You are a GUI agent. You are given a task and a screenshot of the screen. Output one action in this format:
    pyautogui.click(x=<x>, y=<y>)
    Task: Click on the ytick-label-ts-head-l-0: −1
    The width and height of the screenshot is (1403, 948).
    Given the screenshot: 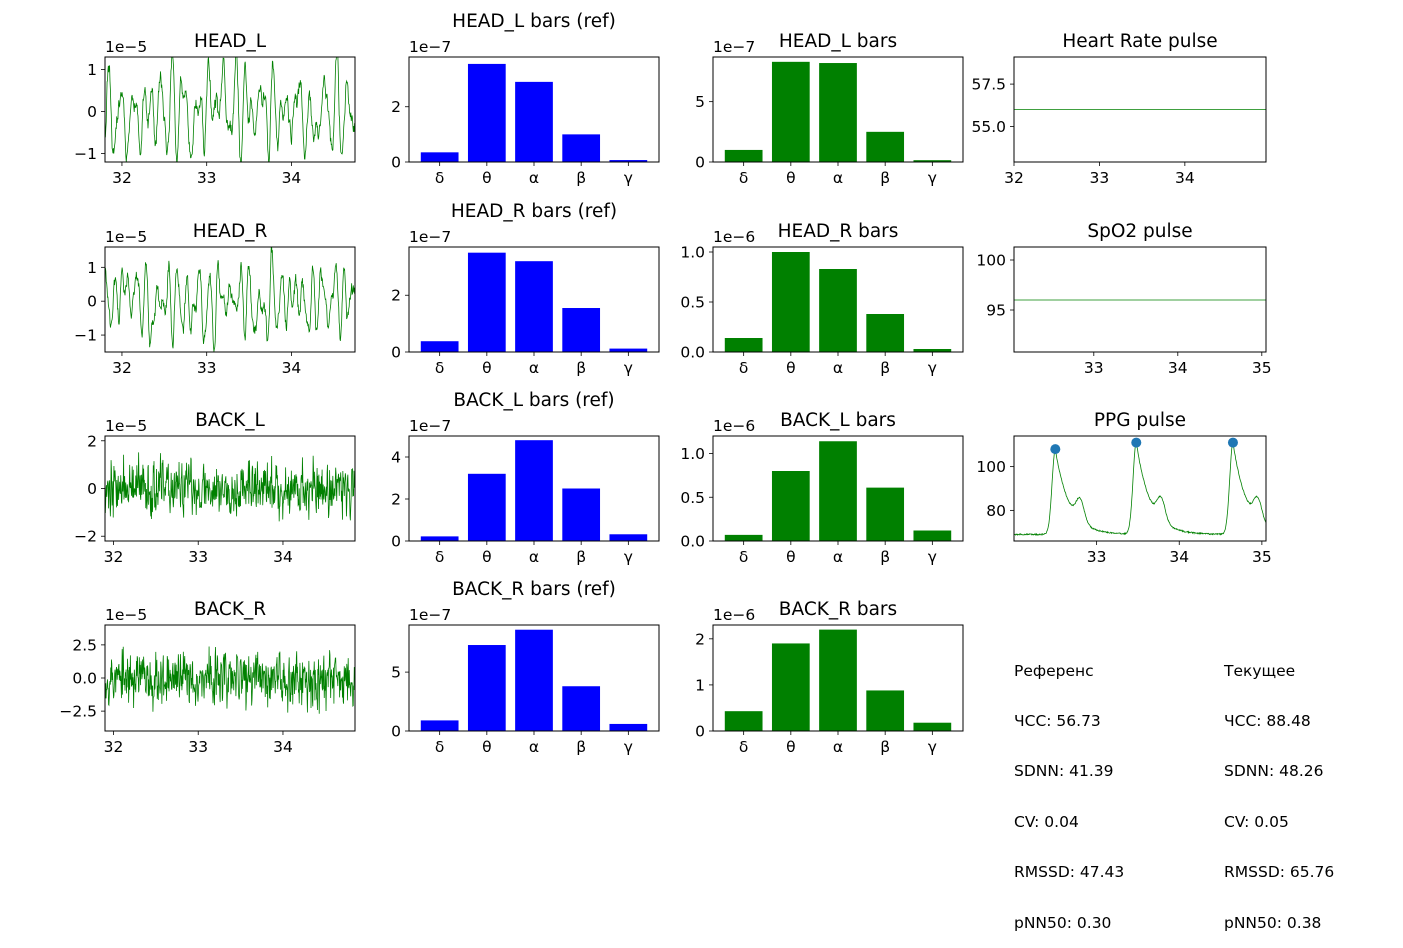 What is the action you would take?
    pyautogui.click(x=85, y=154)
    